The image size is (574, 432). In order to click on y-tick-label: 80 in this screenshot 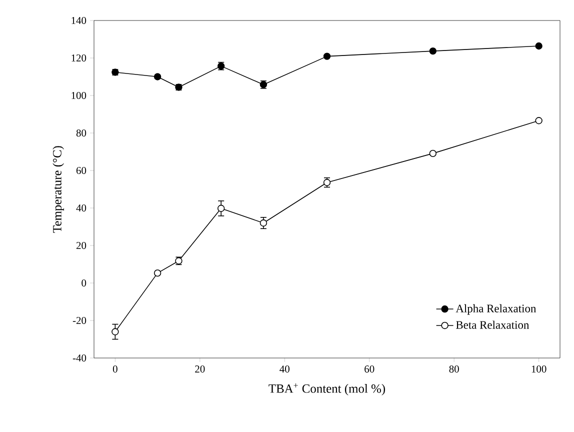, I will do `click(81, 133)`.